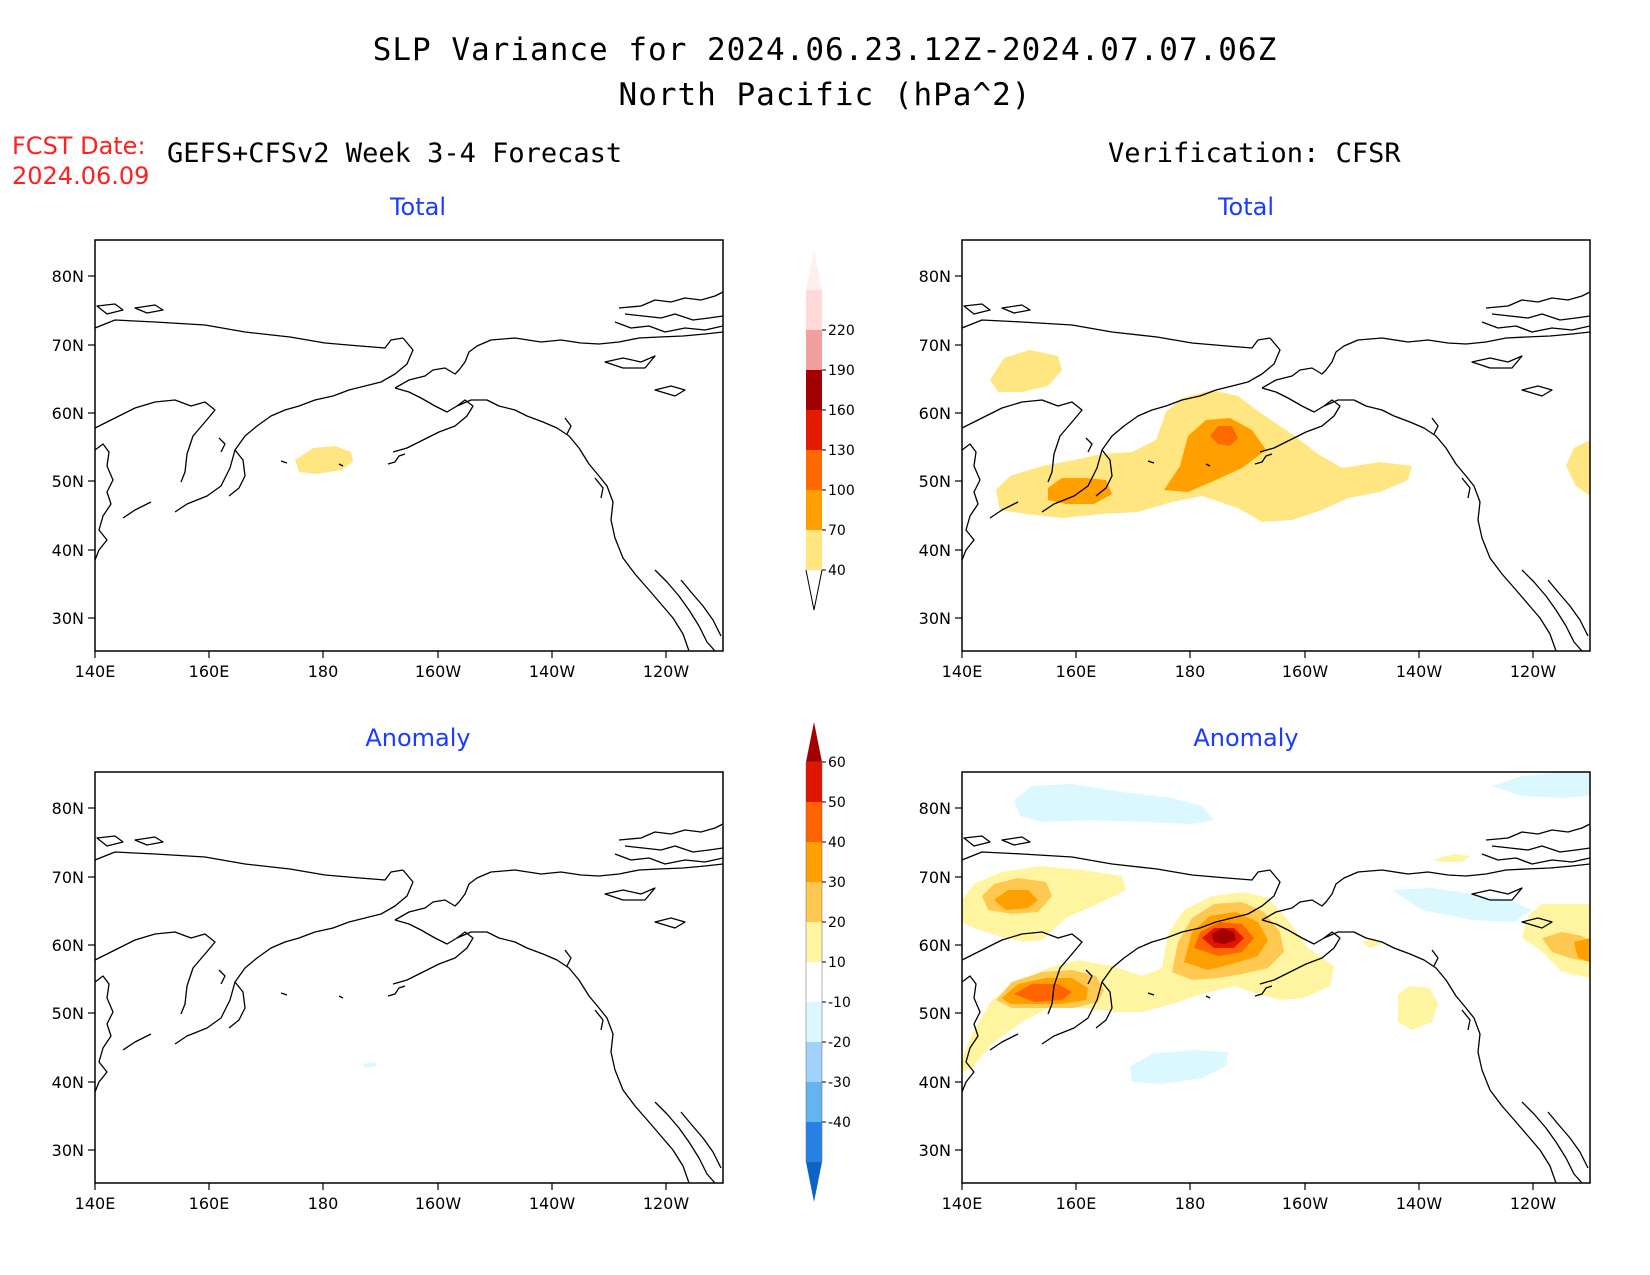 The image size is (1650, 1275). Describe the element at coordinates (841, 451) in the screenshot. I see `colorbar-label: 130` at that location.